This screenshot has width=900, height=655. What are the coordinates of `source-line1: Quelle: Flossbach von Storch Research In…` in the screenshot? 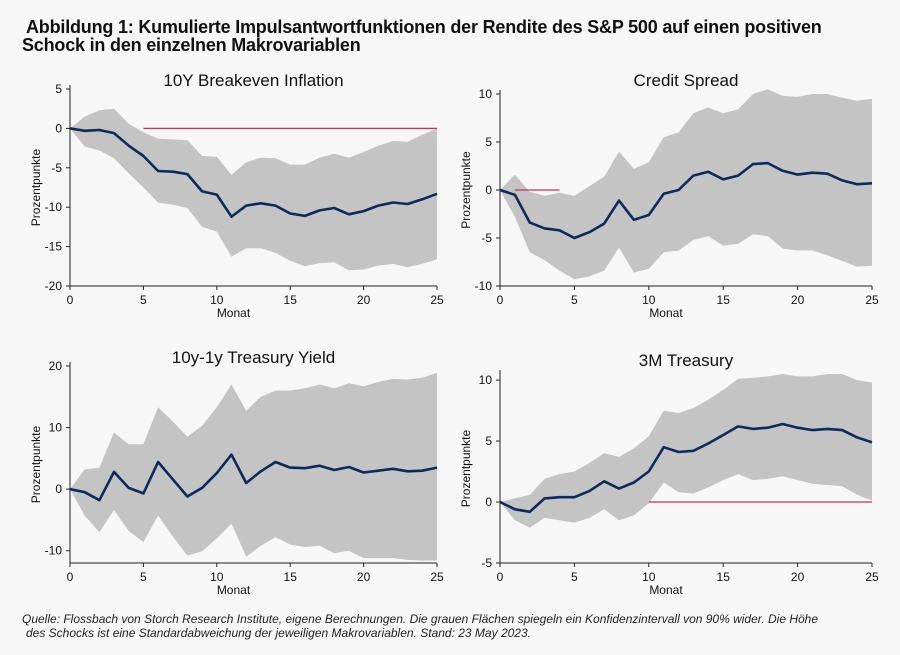 It's located at (420, 619).